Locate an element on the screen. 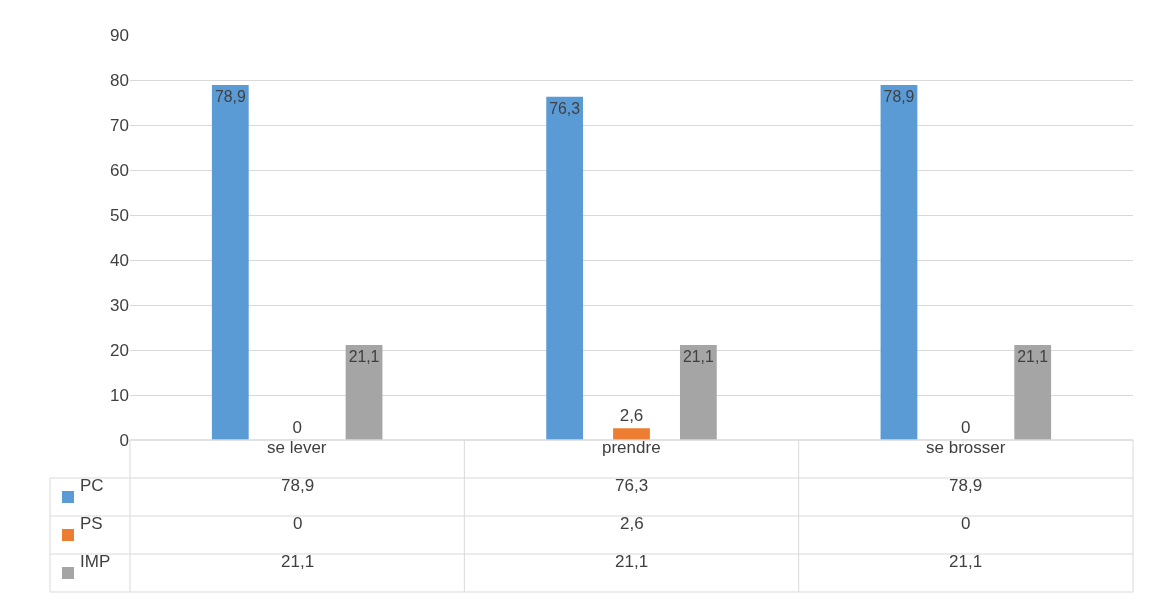  x-tick-label: se brosser is located at coordinates (966, 447).